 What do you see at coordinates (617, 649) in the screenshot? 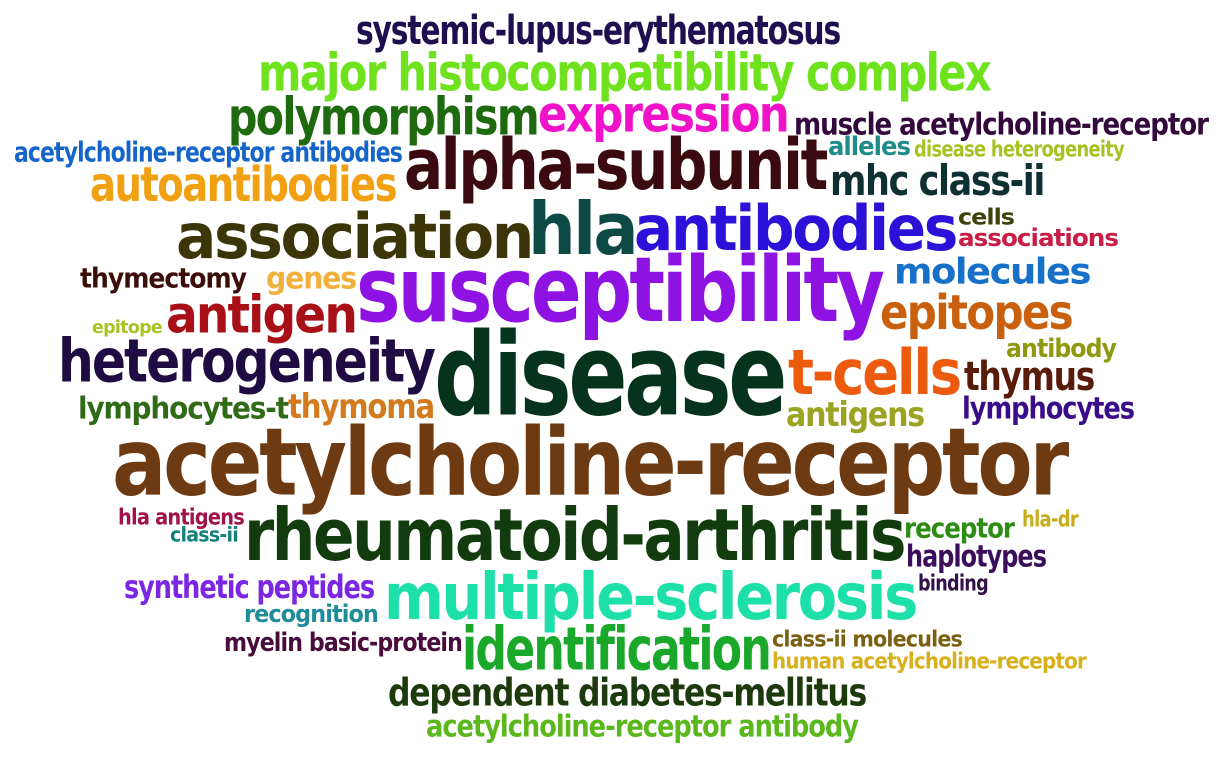
I see `word-identification: identification` at bounding box center [617, 649].